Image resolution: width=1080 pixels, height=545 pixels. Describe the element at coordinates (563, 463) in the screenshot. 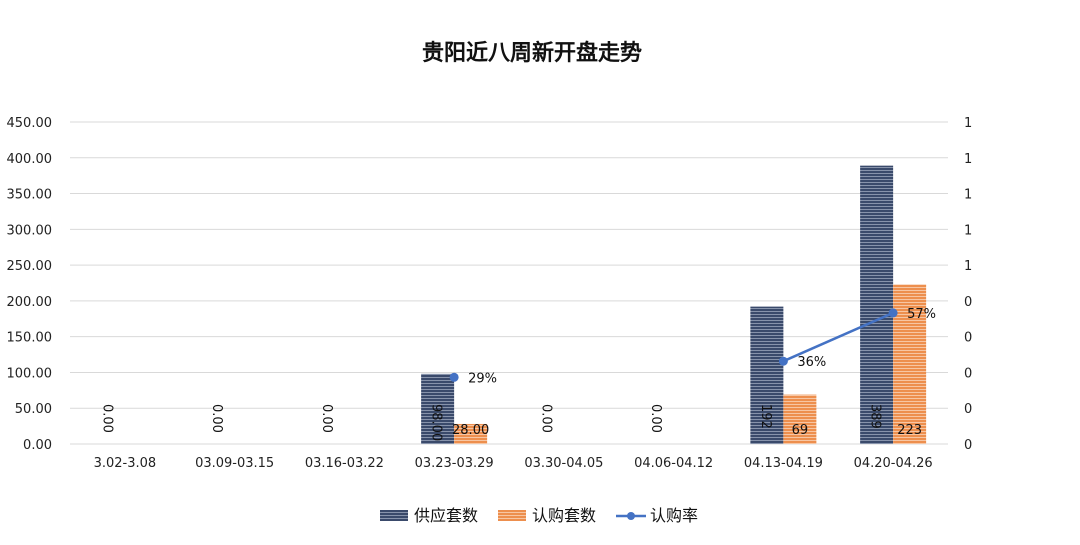

I see `category-label: 03.30-04.05` at that location.